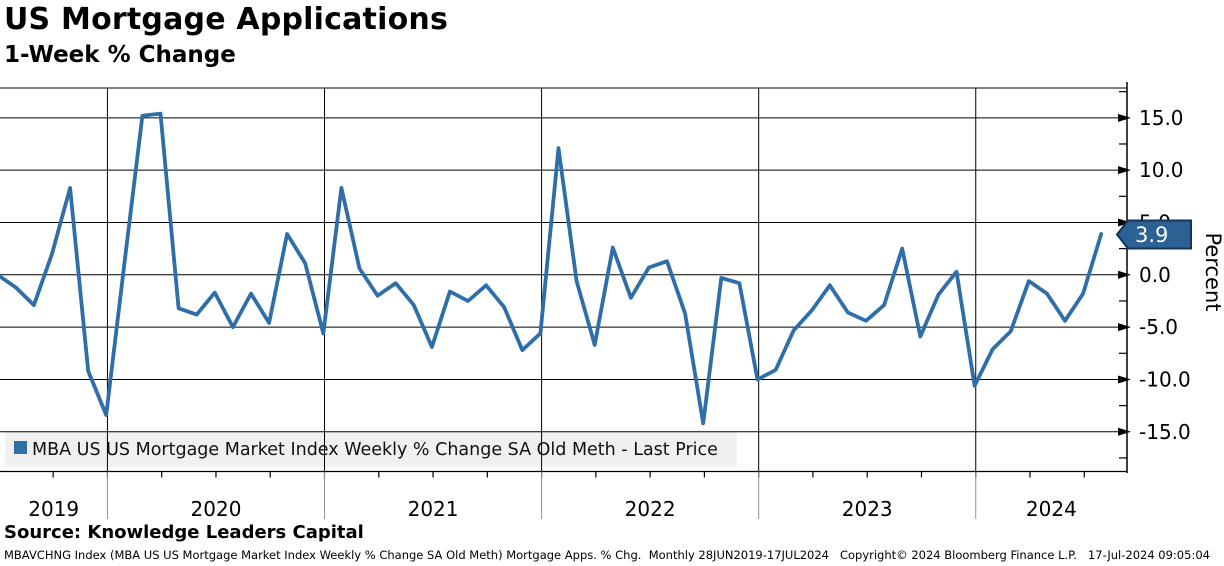 The width and height of the screenshot is (1224, 566). Describe the element at coordinates (1155, 275) in the screenshot. I see `y-tick-label: 0.0` at that location.